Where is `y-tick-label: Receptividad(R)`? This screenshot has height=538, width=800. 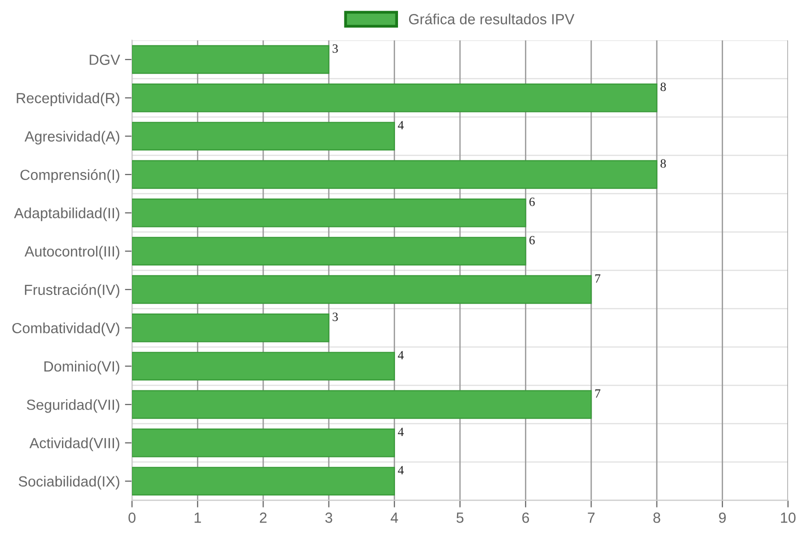
y-tick-label: Receptividad(R) is located at coordinates (68, 99).